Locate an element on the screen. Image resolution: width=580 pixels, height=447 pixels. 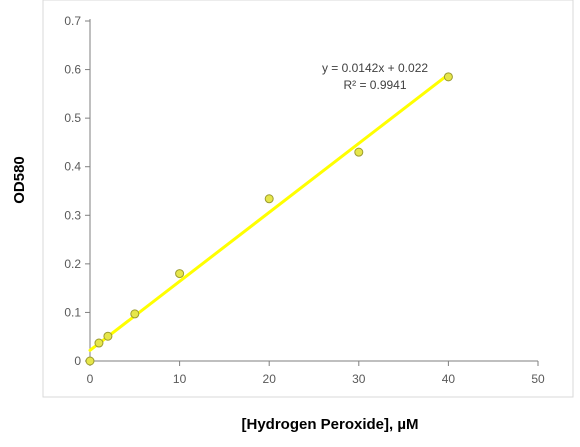
trendline-r-squared: R² = 0.9941 is located at coordinates (374, 85).